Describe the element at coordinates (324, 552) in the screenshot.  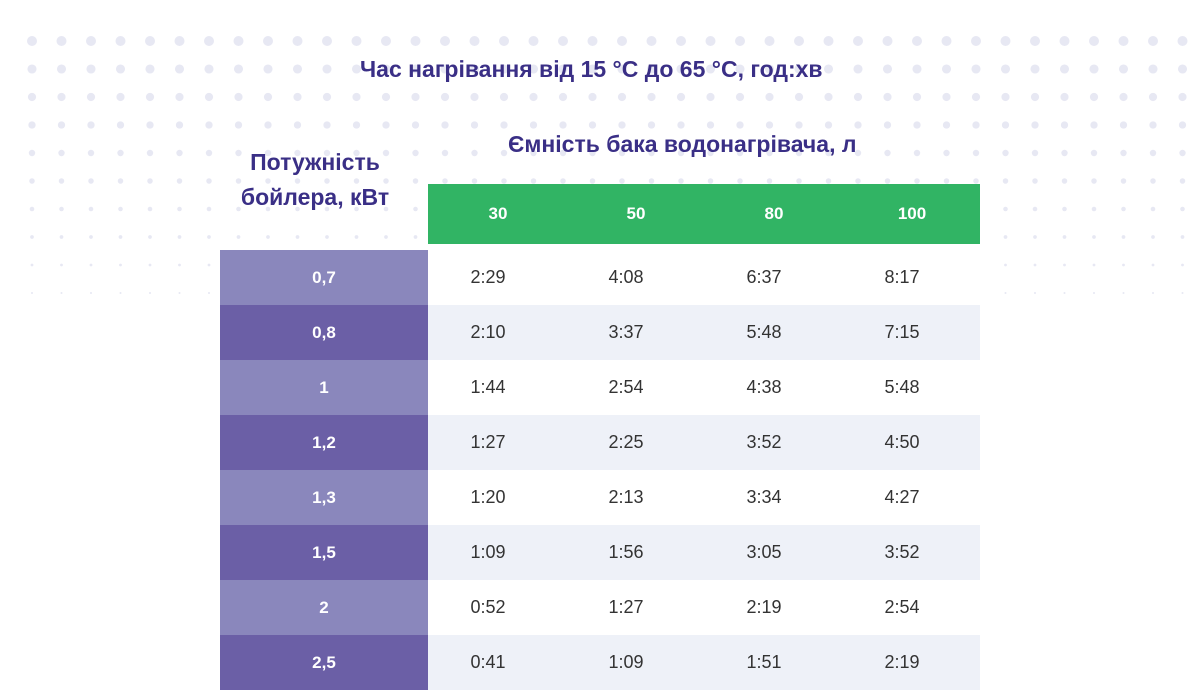
I see `row-label: 1,5` at that location.